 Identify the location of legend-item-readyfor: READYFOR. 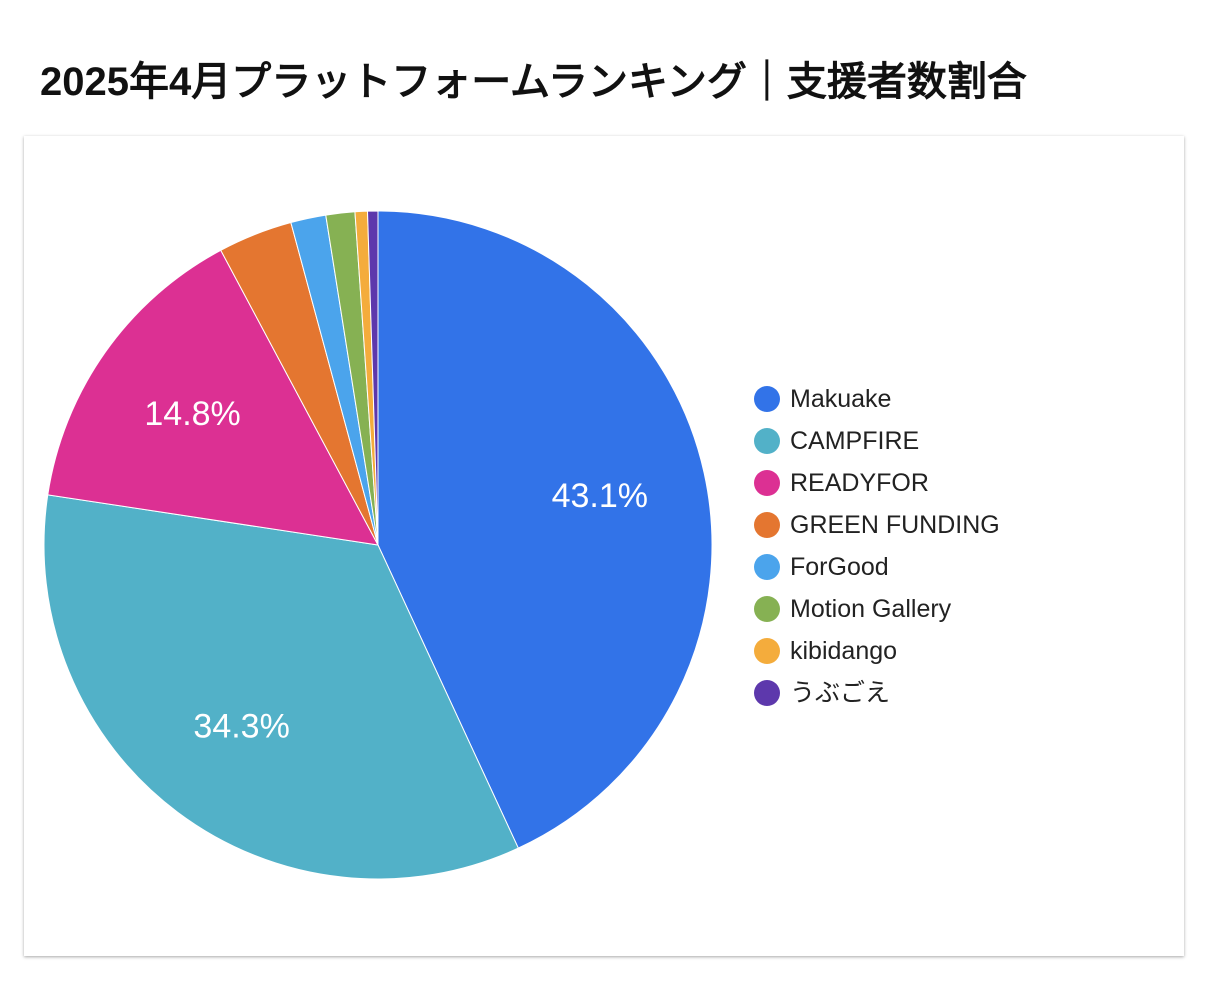
(841, 483).